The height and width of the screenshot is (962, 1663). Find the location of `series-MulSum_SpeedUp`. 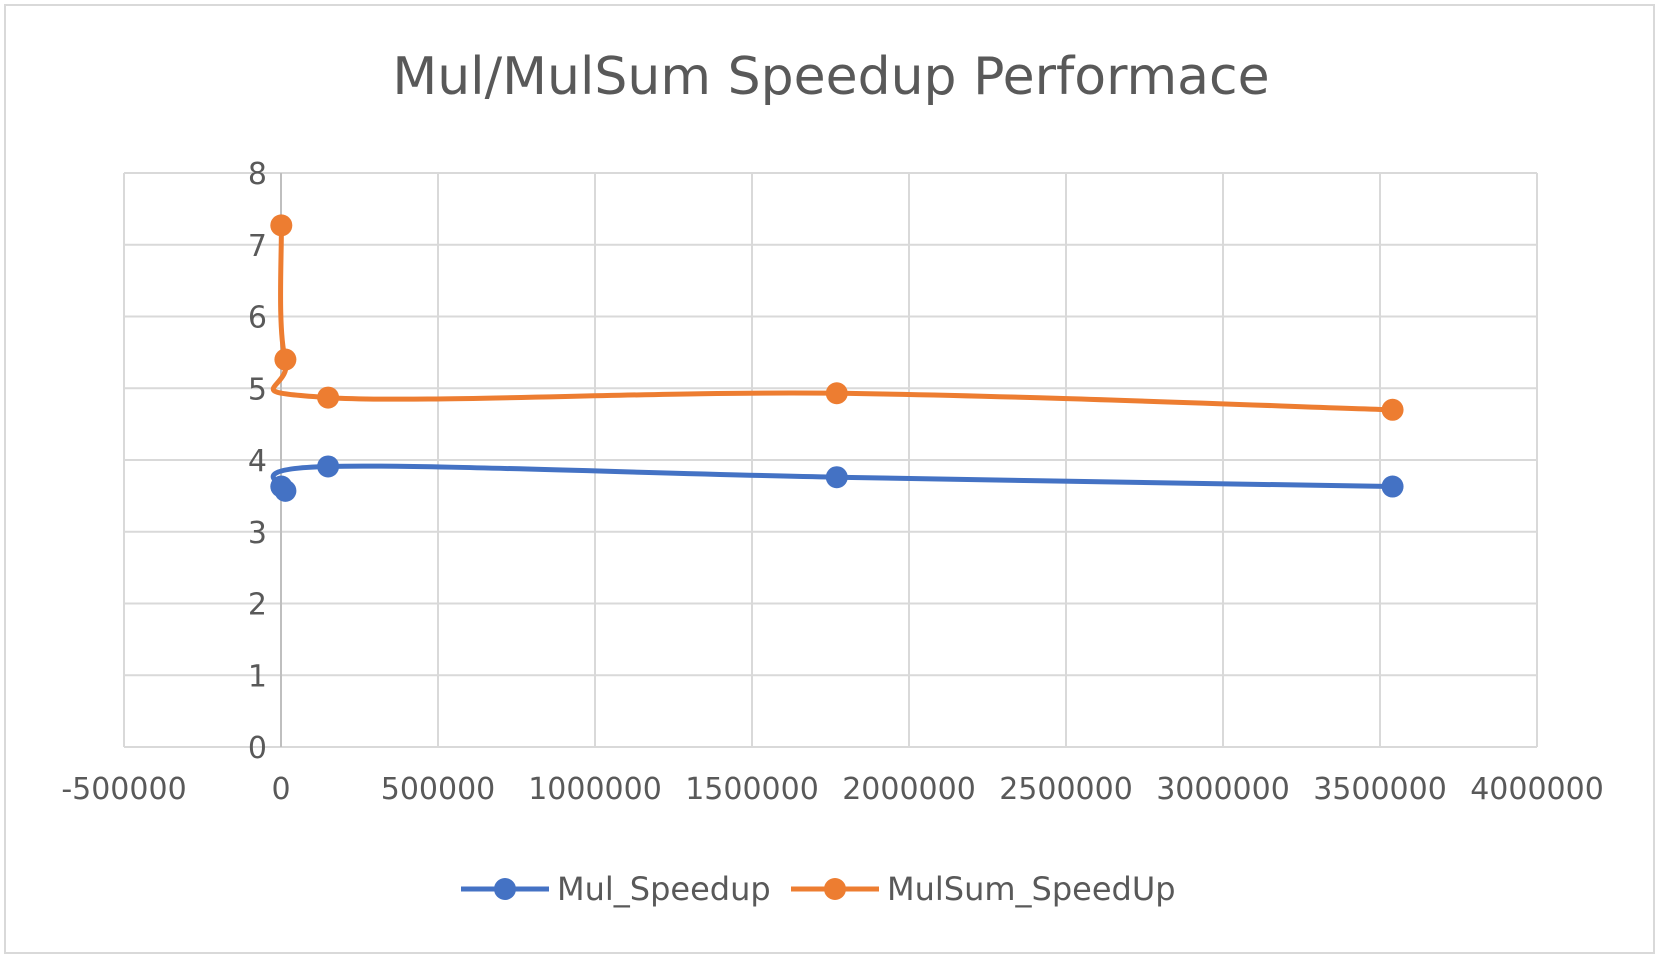

series-MulSum_SpeedUp is located at coordinates (837, 317).